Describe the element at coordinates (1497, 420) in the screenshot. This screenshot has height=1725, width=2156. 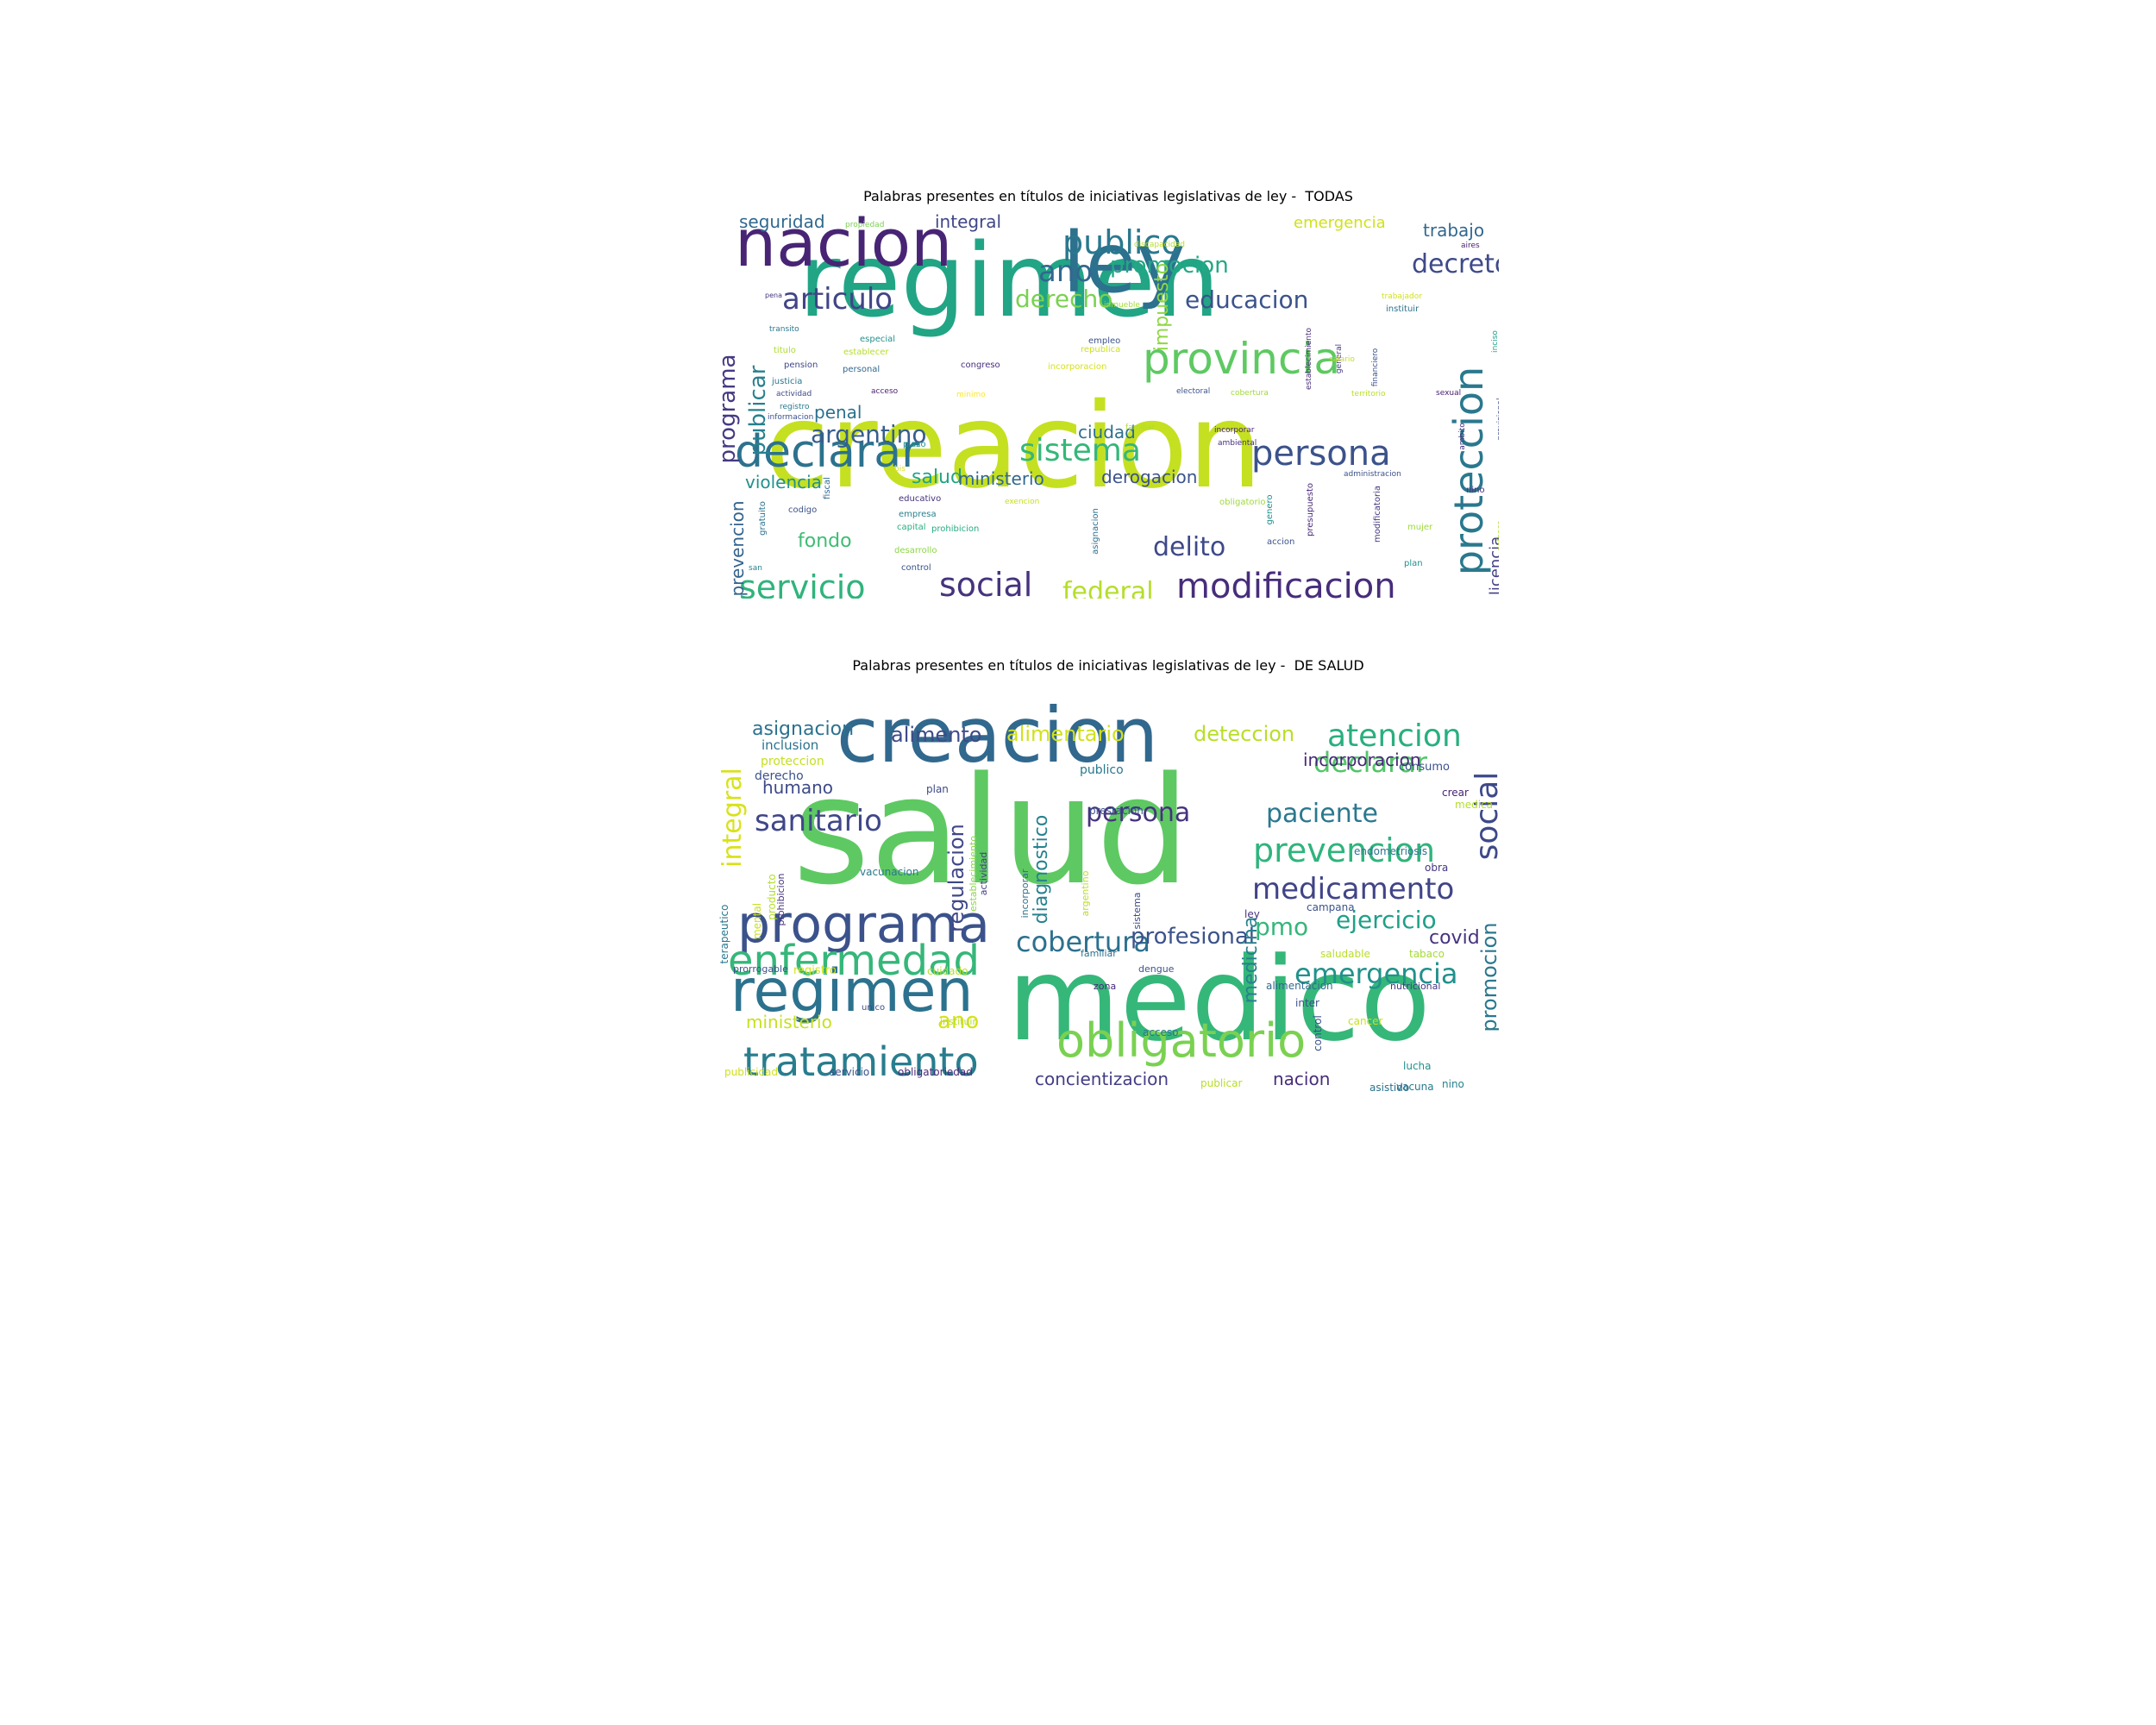
I see `word-provisional: provisional` at that location.